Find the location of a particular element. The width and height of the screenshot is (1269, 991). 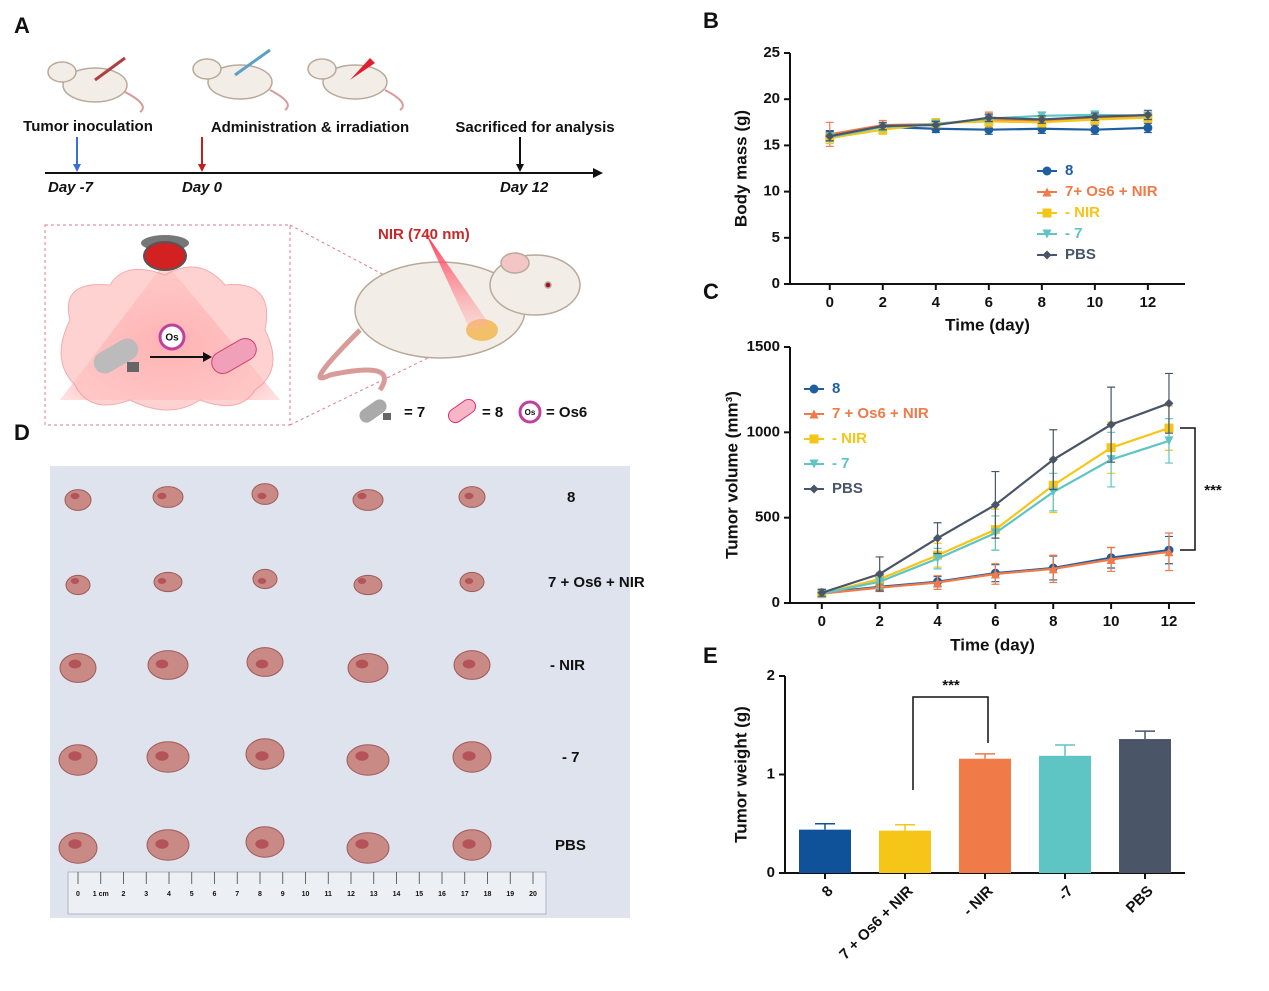

legend-label: 7+ Os6 + NIR is located at coordinates (1111, 191).